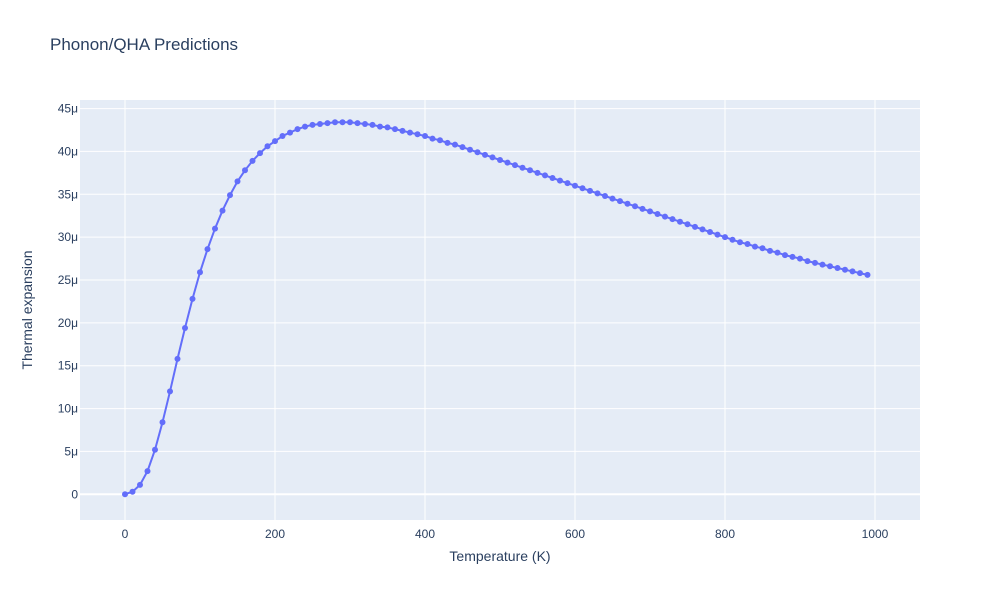 This screenshot has height=600, width=1000. I want to click on y-tick-label: 35μ, so click(68, 194).